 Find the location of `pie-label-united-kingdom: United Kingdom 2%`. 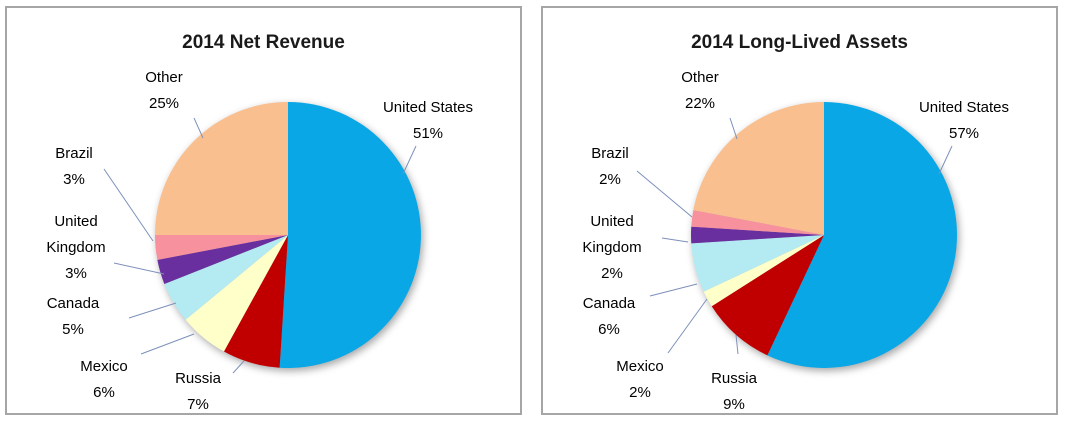

pie-label-united-kingdom: United Kingdom 2% is located at coordinates (612, 248).